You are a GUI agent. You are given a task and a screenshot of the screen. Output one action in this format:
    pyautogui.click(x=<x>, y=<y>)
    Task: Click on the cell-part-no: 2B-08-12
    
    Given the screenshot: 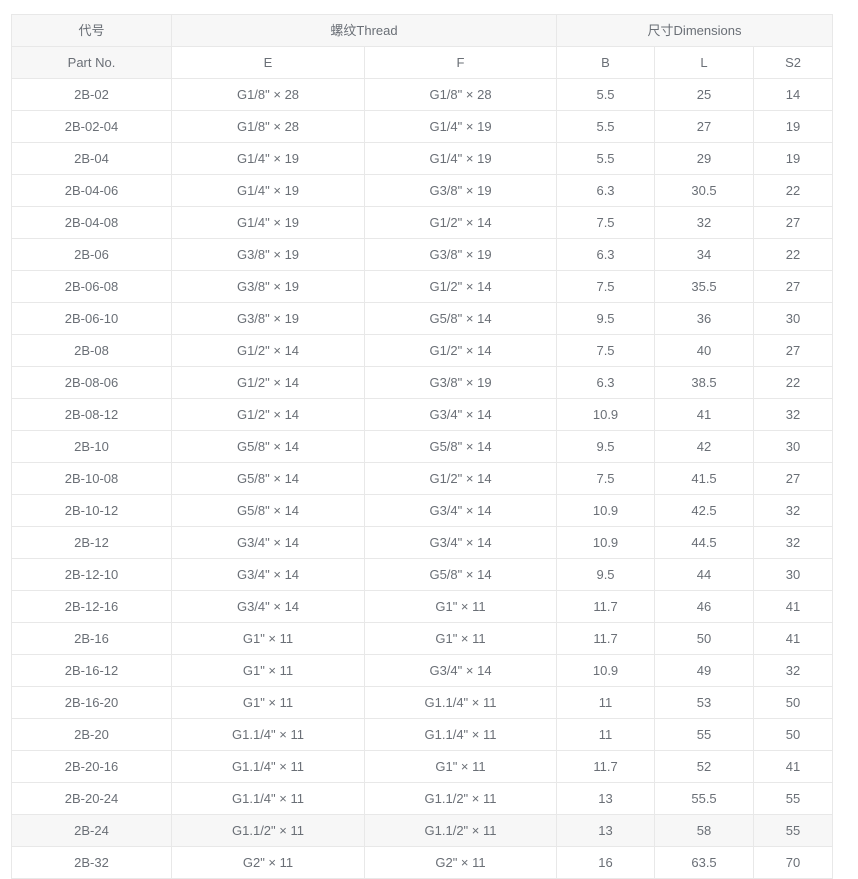 What is the action you would take?
    pyautogui.click(x=91, y=414)
    